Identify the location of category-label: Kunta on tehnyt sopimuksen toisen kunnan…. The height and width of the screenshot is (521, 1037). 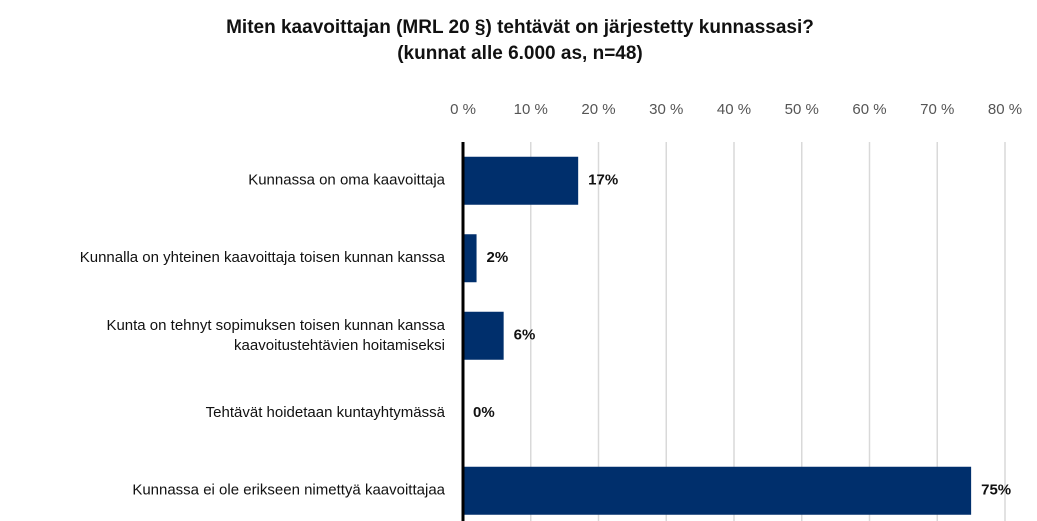
(275, 335).